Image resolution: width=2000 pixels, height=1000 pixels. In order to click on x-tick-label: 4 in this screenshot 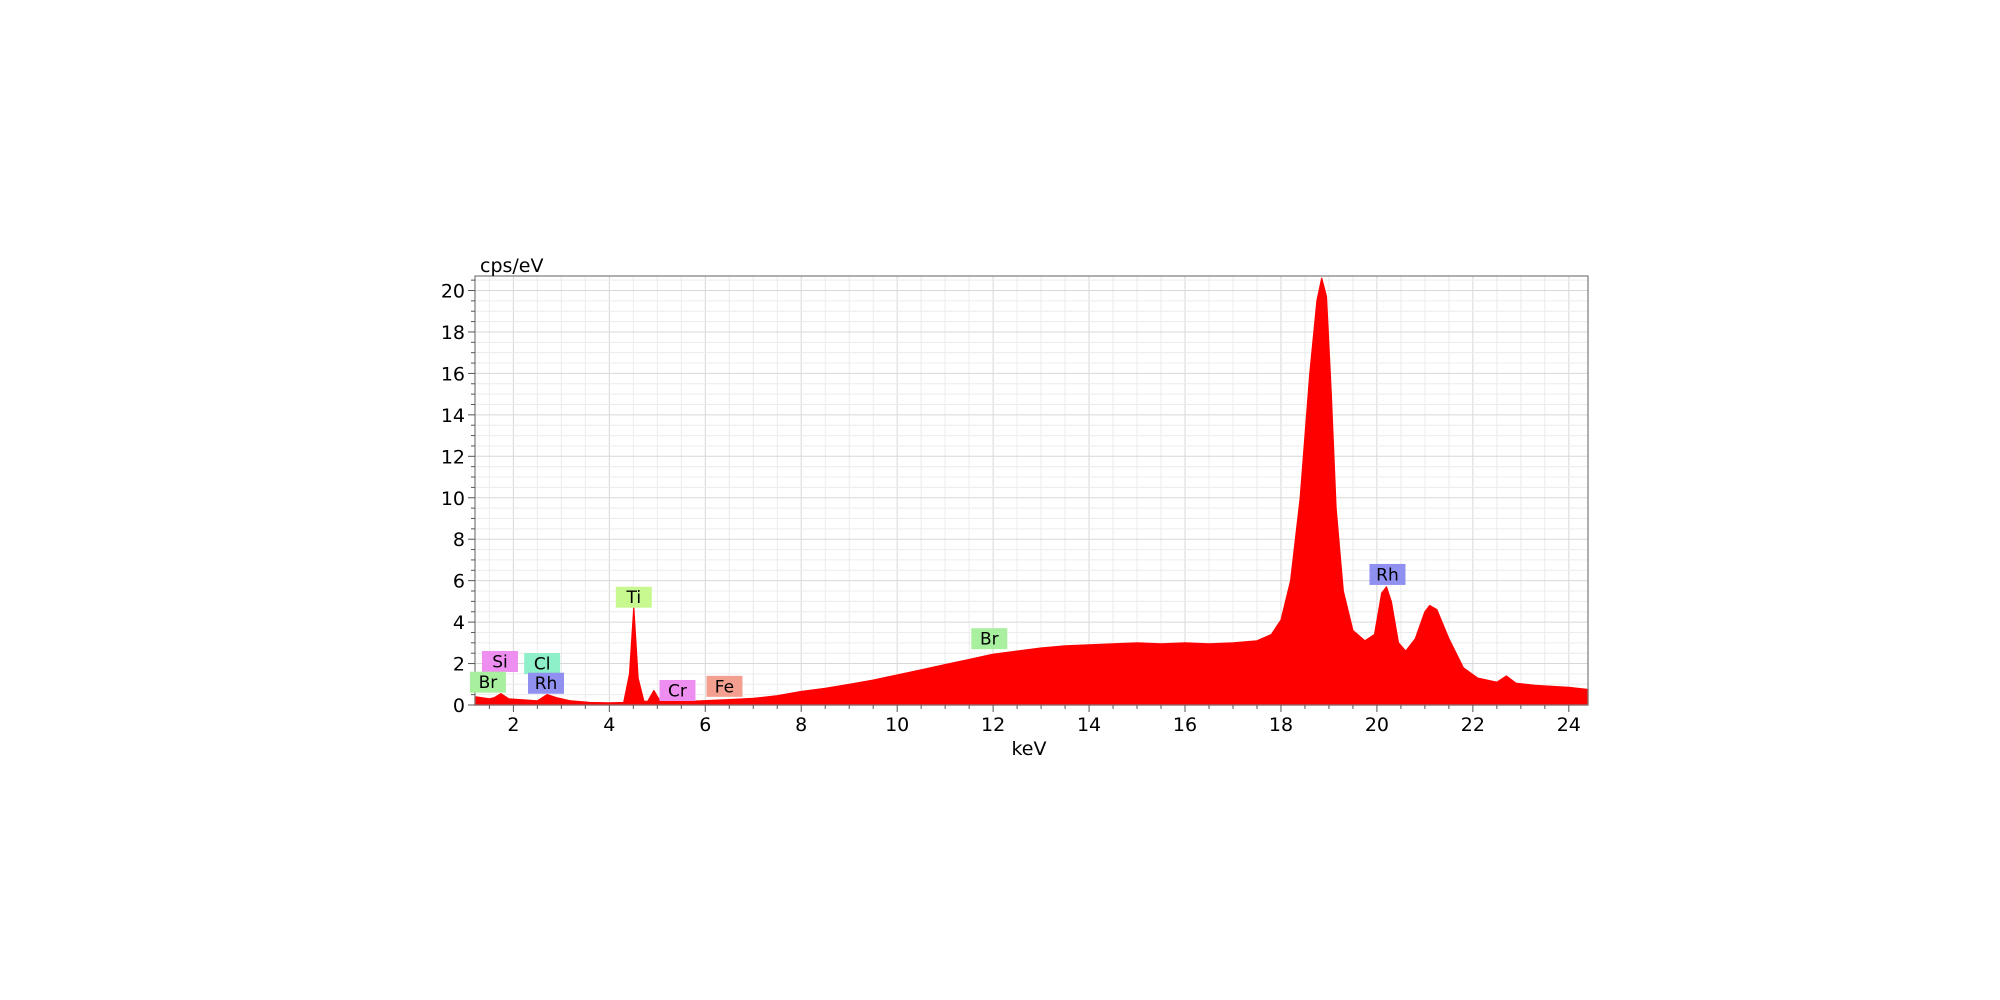, I will do `click(609, 725)`.